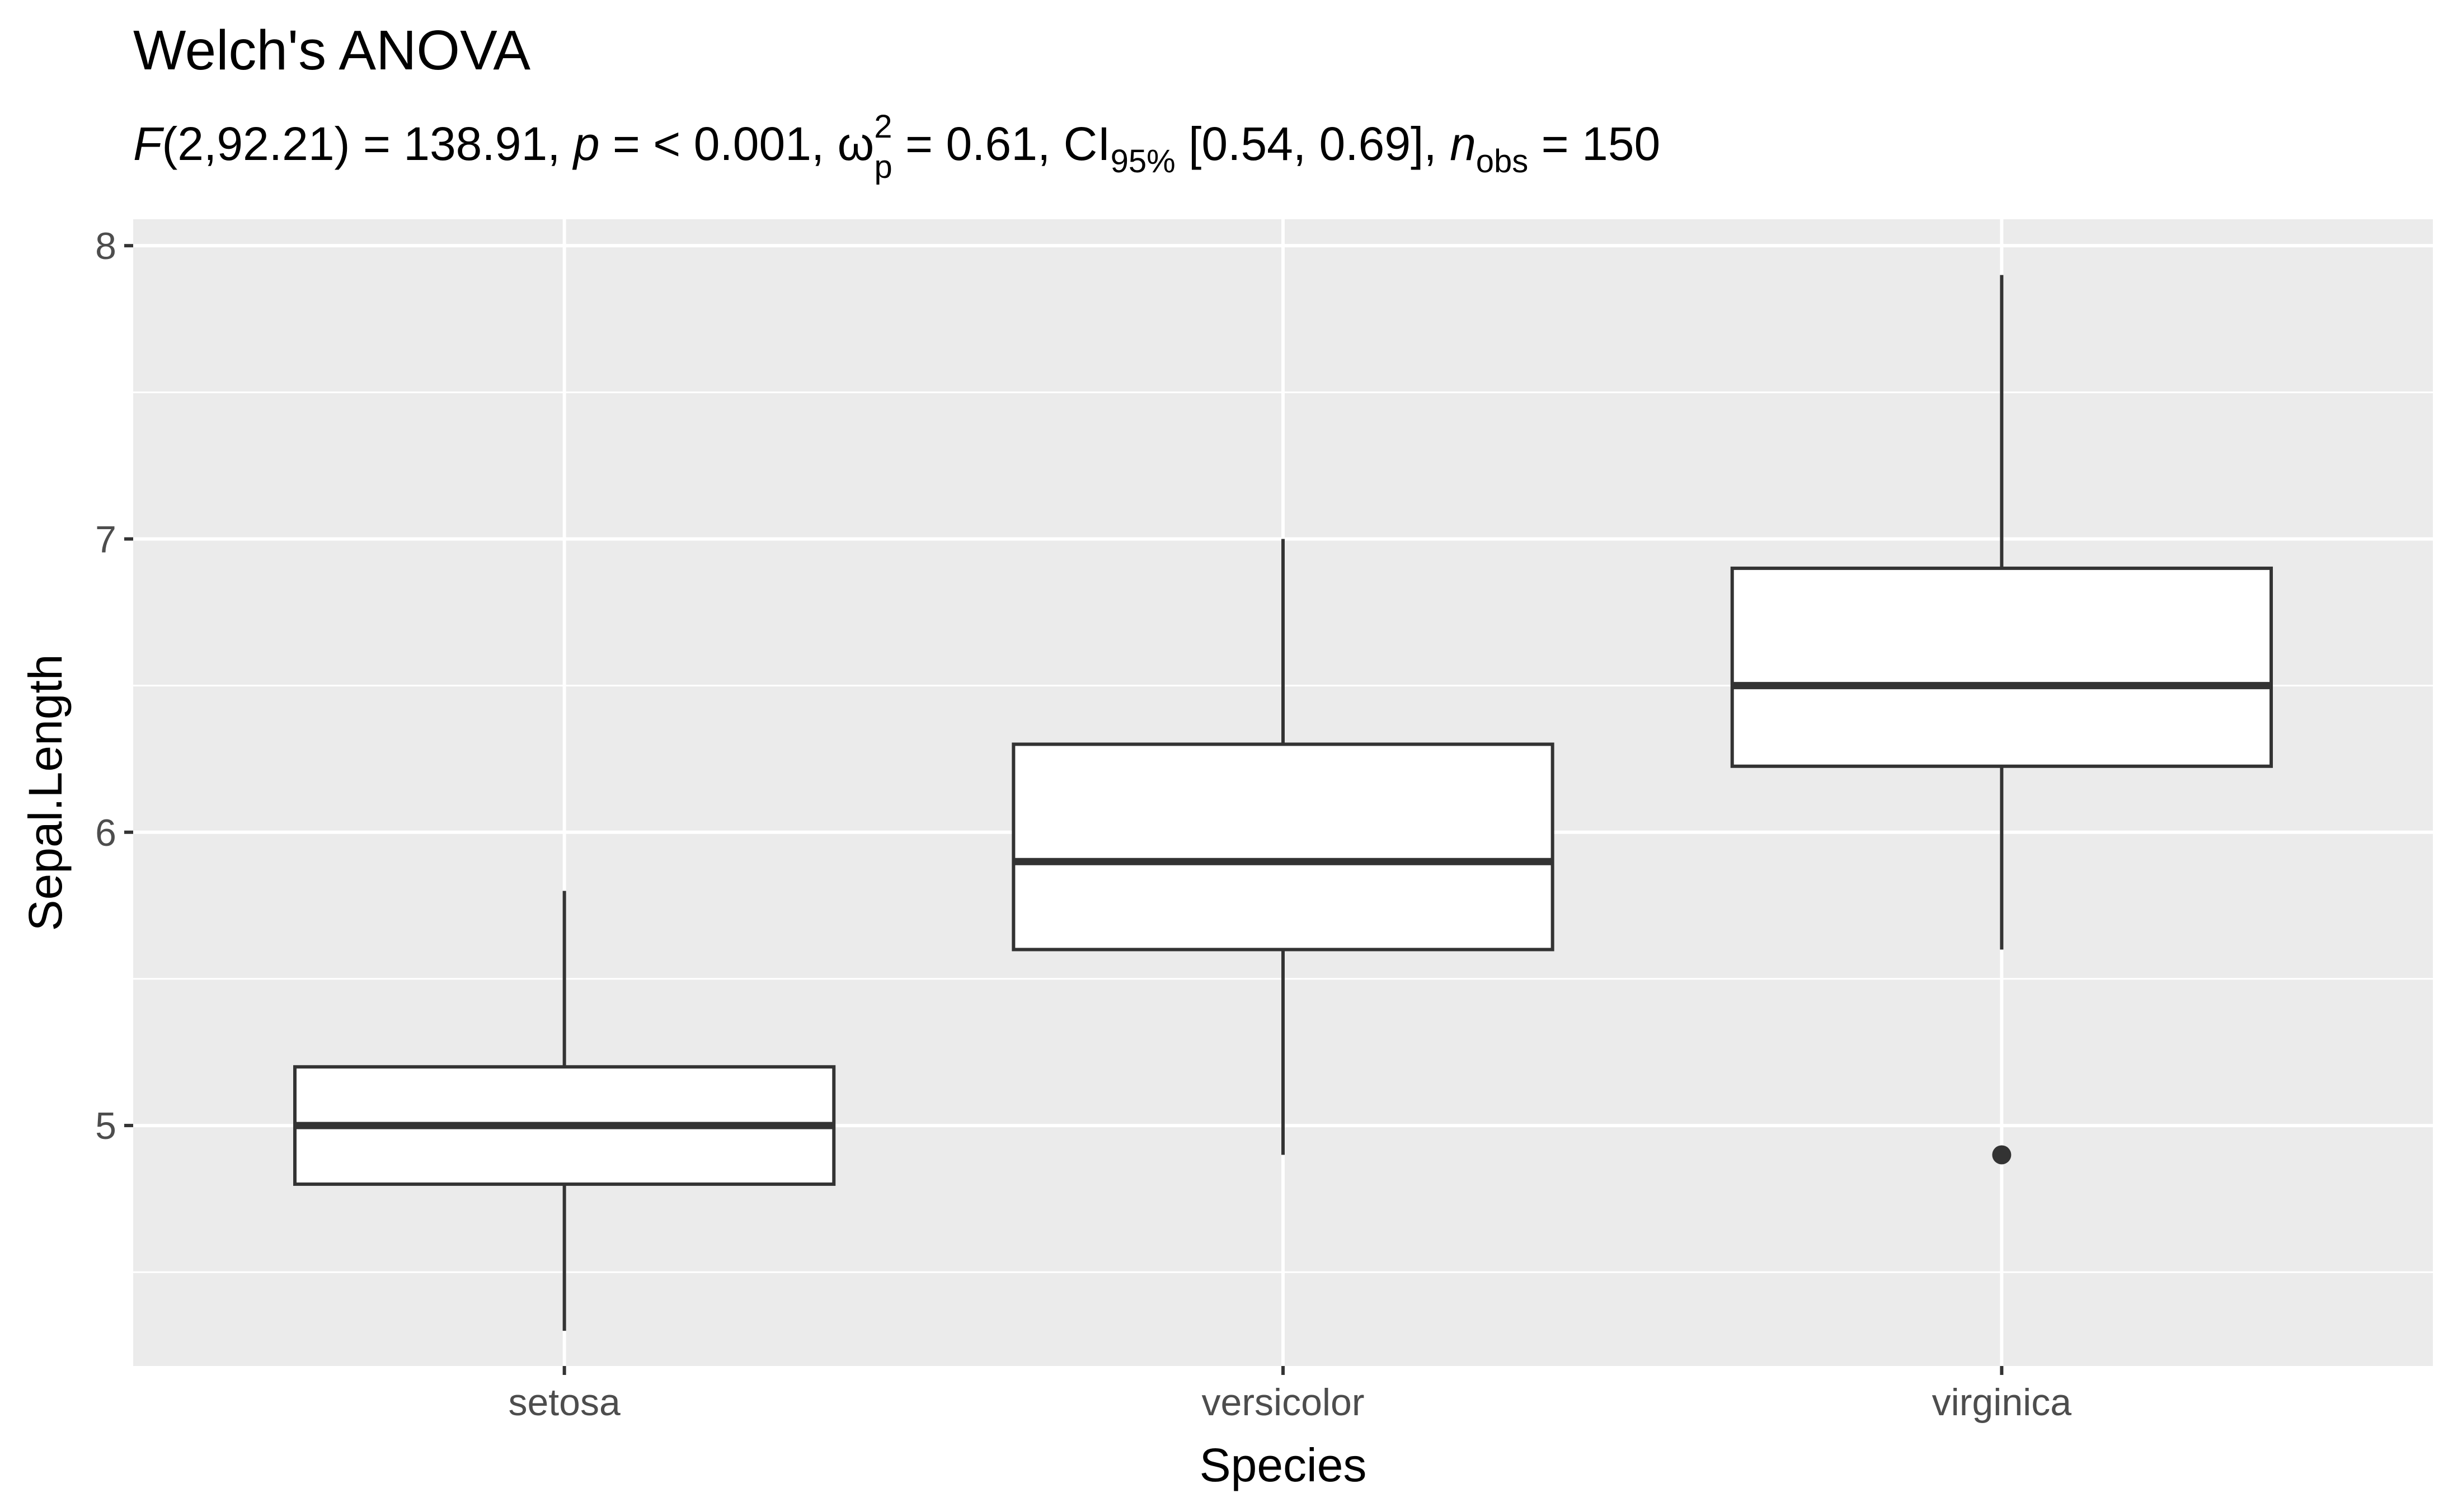  What do you see at coordinates (719, 143) in the screenshot?
I see `p-value: = < 0.001,` at bounding box center [719, 143].